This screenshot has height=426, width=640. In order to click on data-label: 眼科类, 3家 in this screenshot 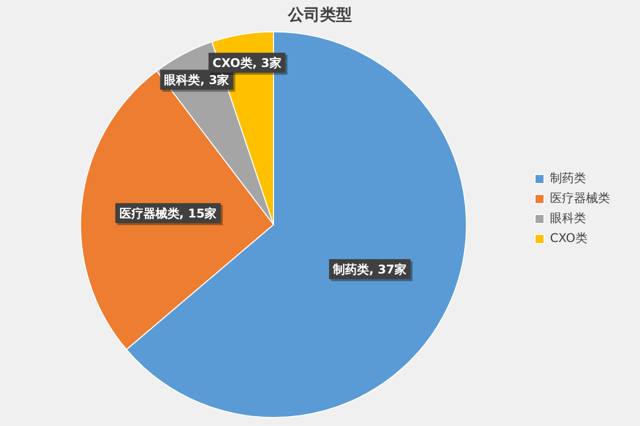, I will do `click(197, 79)`.